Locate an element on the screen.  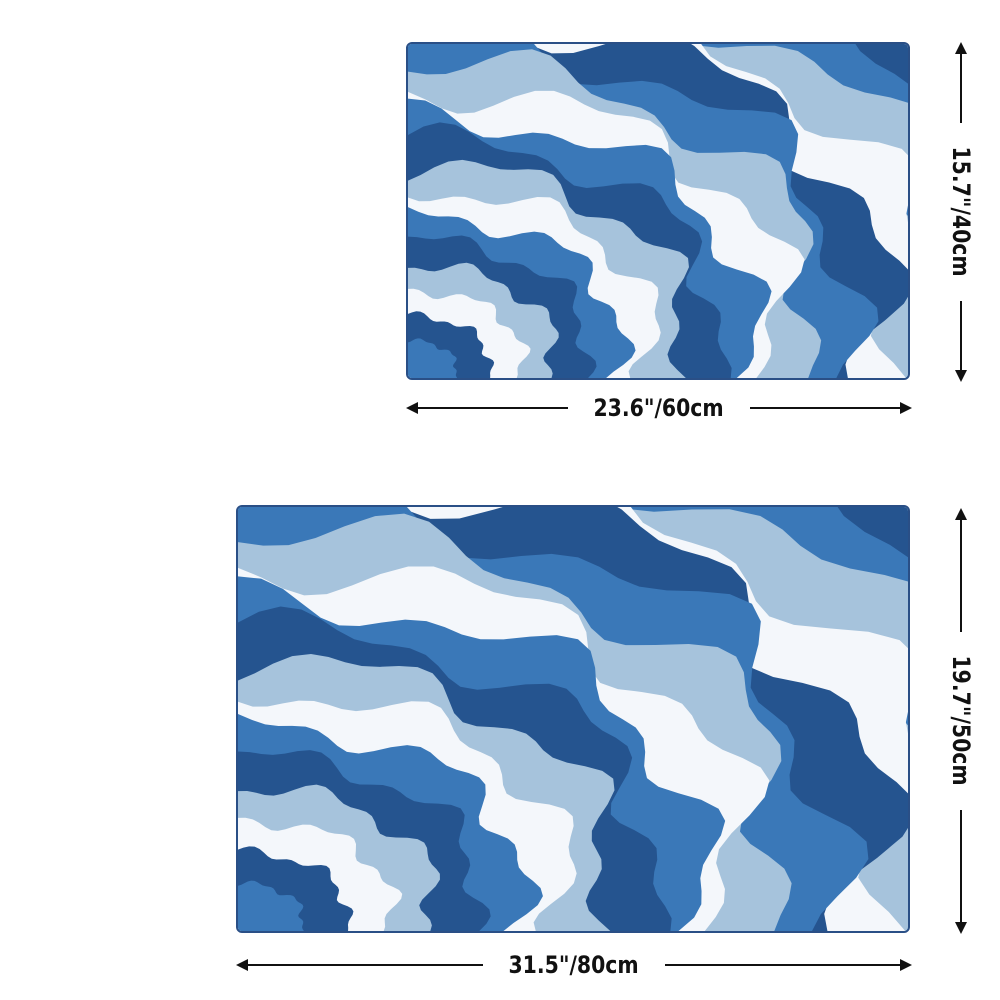
small-rug-height-dimension: 15.7"/40cm is located at coordinates (961, 212).